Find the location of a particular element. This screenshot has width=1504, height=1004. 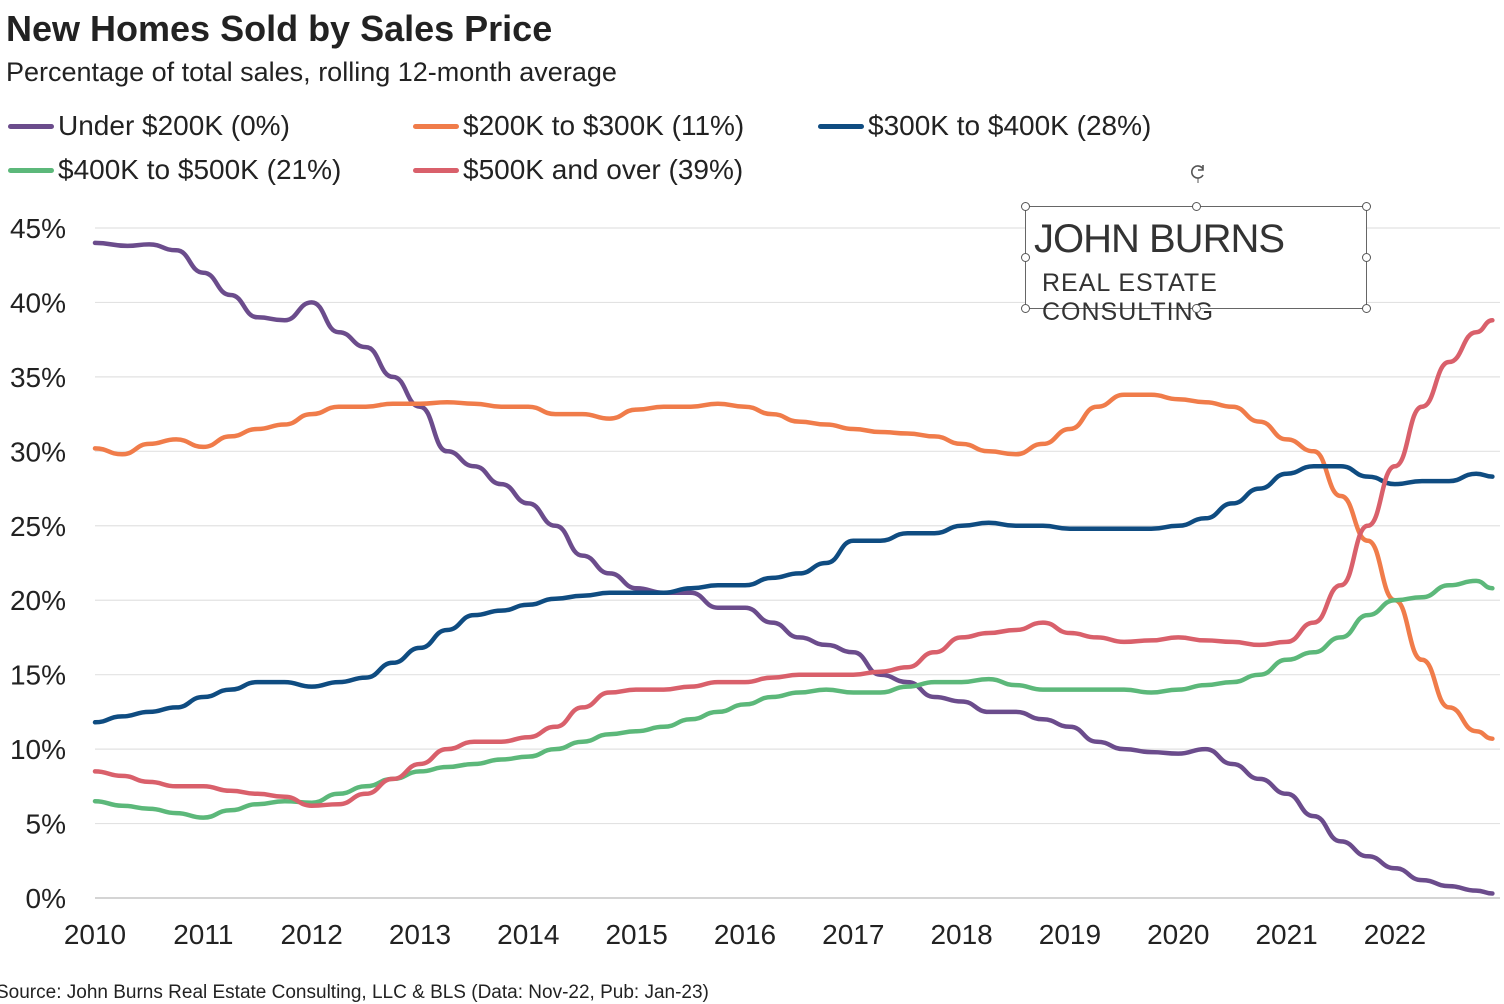

chart-title: New Homes Sold by Sales Price is located at coordinates (279, 28).